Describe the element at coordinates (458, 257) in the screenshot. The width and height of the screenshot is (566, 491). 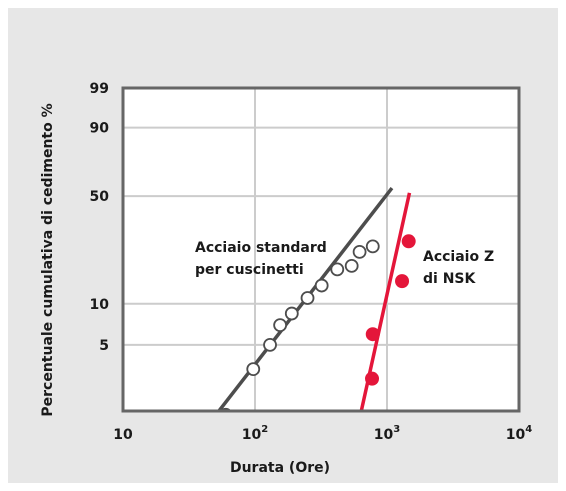
I see `annotation-line: Acciaio Z` at that location.